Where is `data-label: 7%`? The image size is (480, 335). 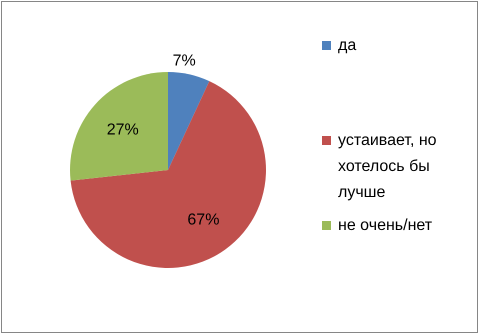
data-label: 7% is located at coordinates (184, 61).